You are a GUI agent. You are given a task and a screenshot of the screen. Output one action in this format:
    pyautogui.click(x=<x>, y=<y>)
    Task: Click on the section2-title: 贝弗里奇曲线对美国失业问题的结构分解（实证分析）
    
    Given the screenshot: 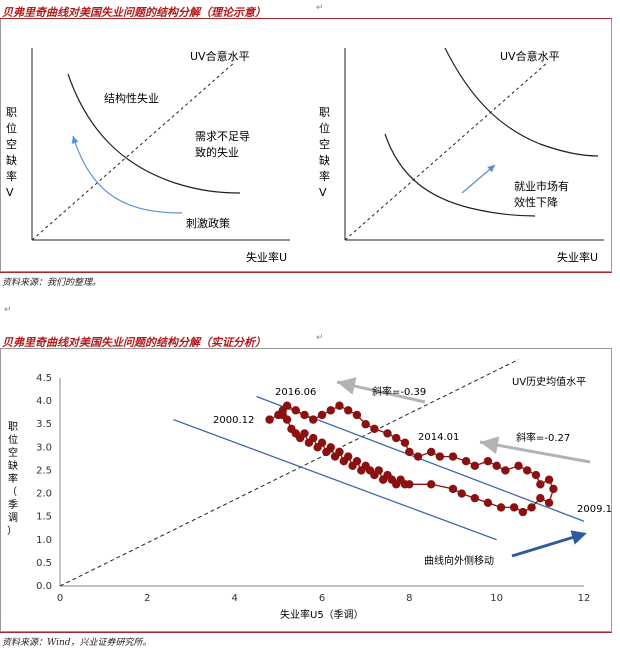 What is the action you would take?
    pyautogui.click(x=134, y=342)
    